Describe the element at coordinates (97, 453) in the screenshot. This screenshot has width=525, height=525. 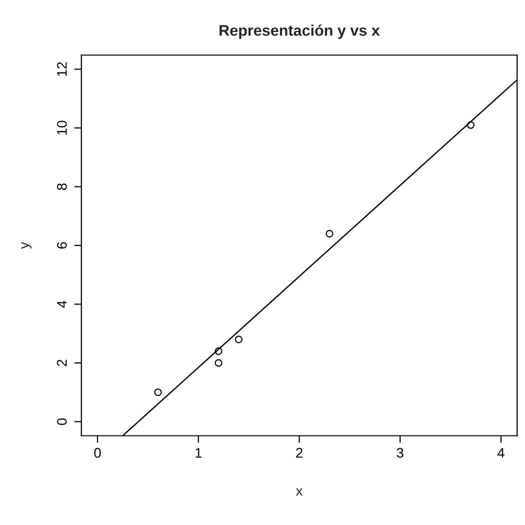
I see `x-tick-label: 0` at that location.